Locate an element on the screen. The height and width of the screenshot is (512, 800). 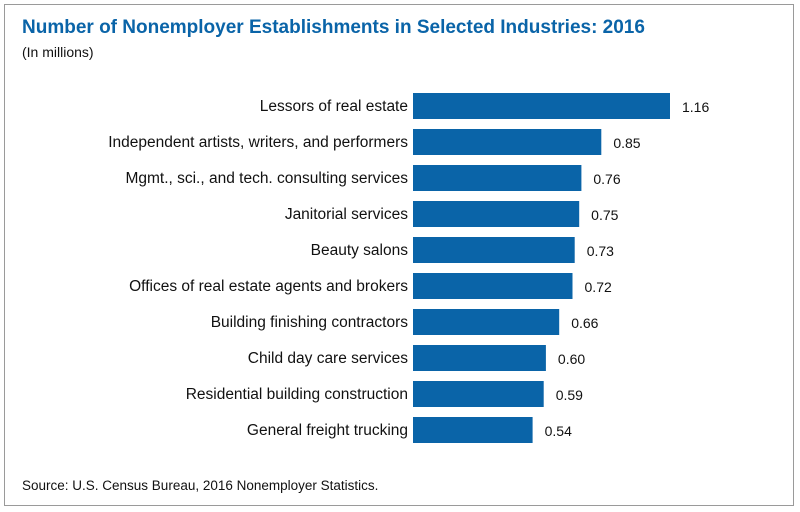
category-label: General freight trucking is located at coordinates (327, 430).